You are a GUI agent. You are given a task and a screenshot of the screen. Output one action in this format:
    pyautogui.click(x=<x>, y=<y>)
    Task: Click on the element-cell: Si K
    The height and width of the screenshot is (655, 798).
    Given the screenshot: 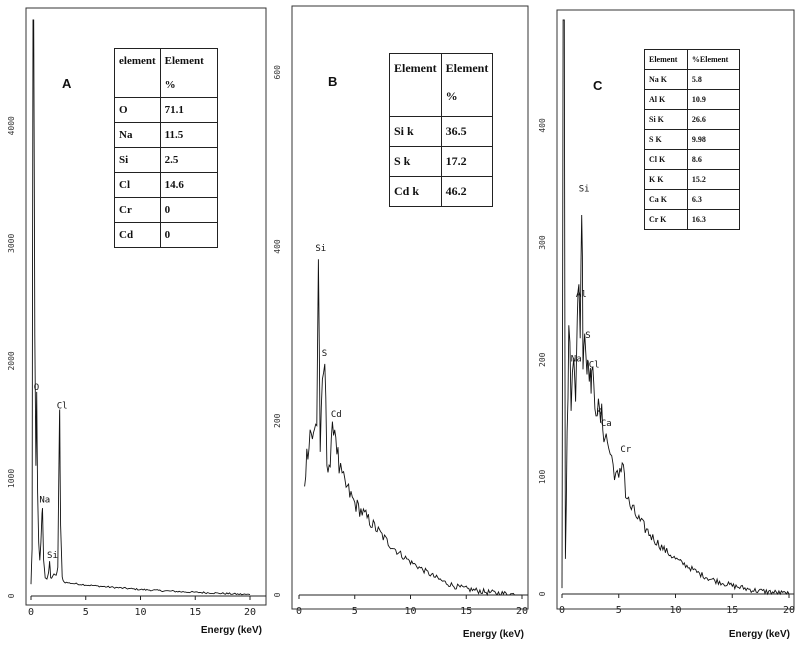 What is the action you would take?
    pyautogui.click(x=666, y=119)
    